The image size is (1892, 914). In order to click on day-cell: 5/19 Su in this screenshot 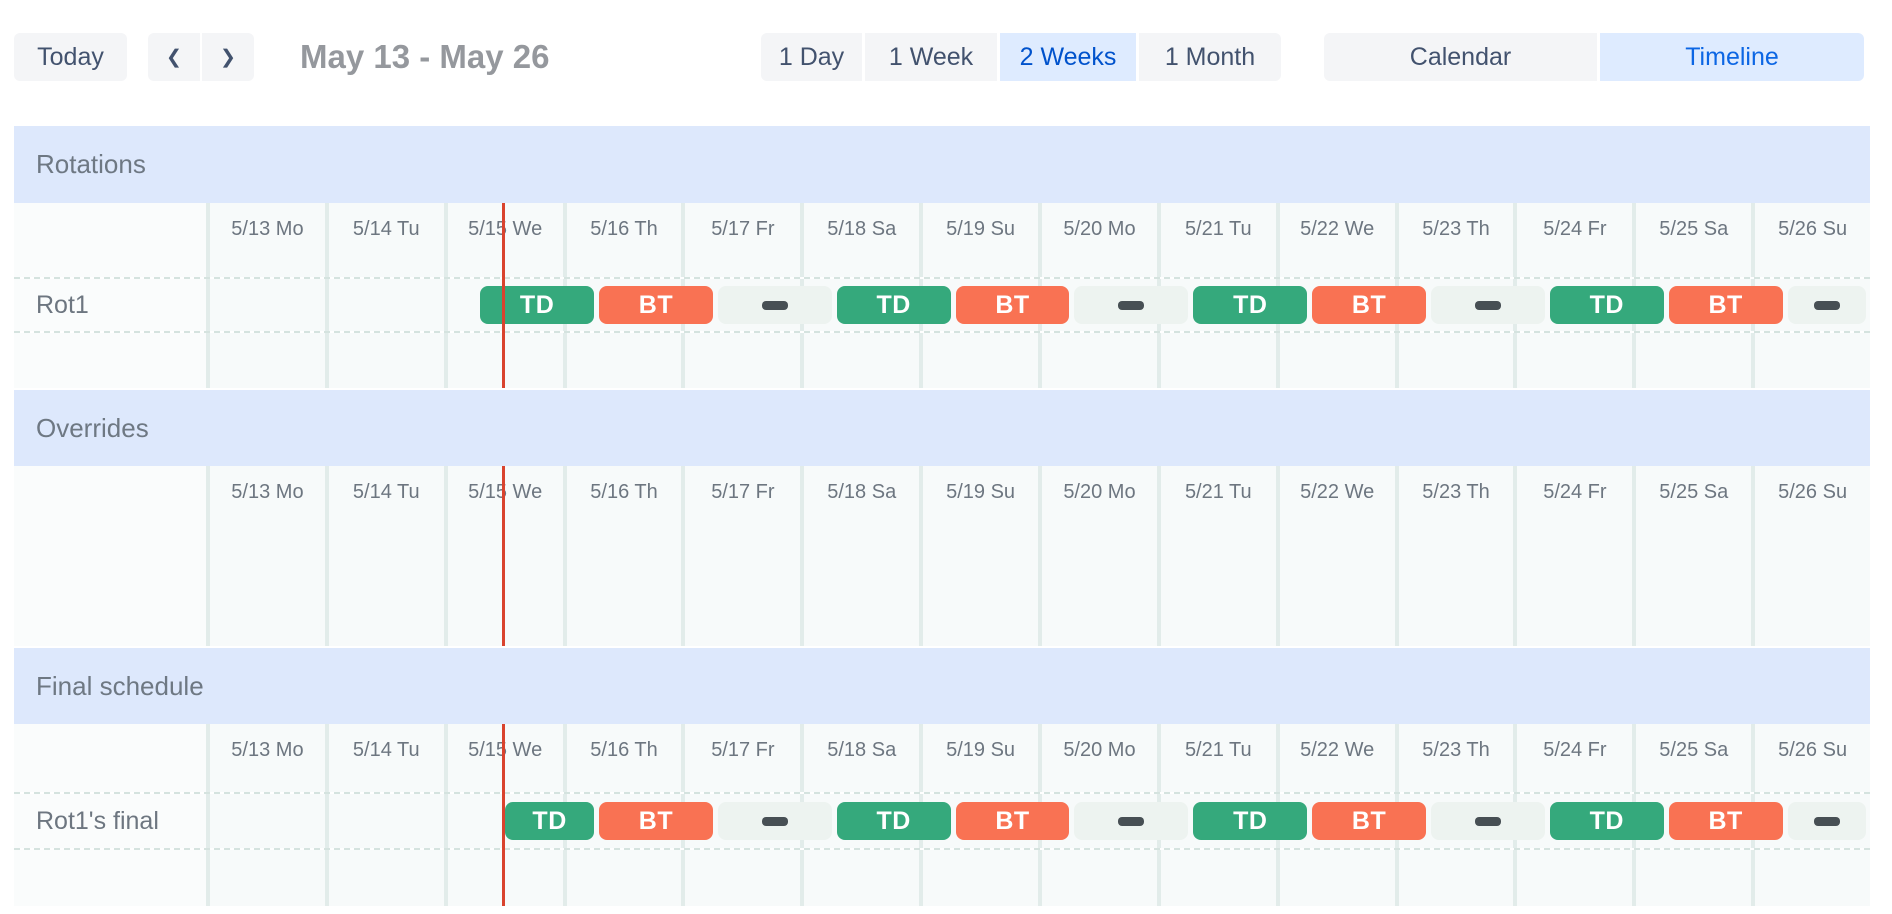, I will do `click(979, 556)`.